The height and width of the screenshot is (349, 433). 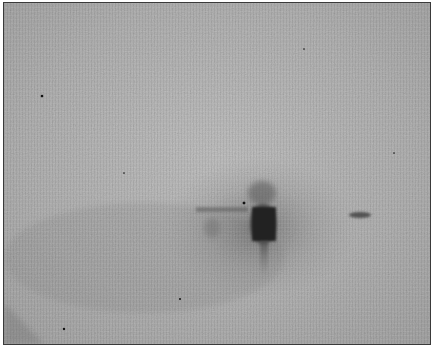 I want to click on corner-shadow, so click(x=24, y=323).